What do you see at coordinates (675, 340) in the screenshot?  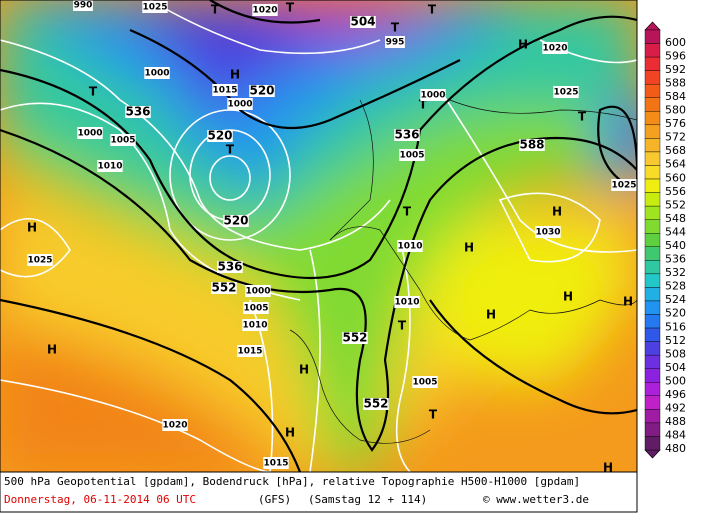 I see `legend-label: 512` at bounding box center [675, 340].